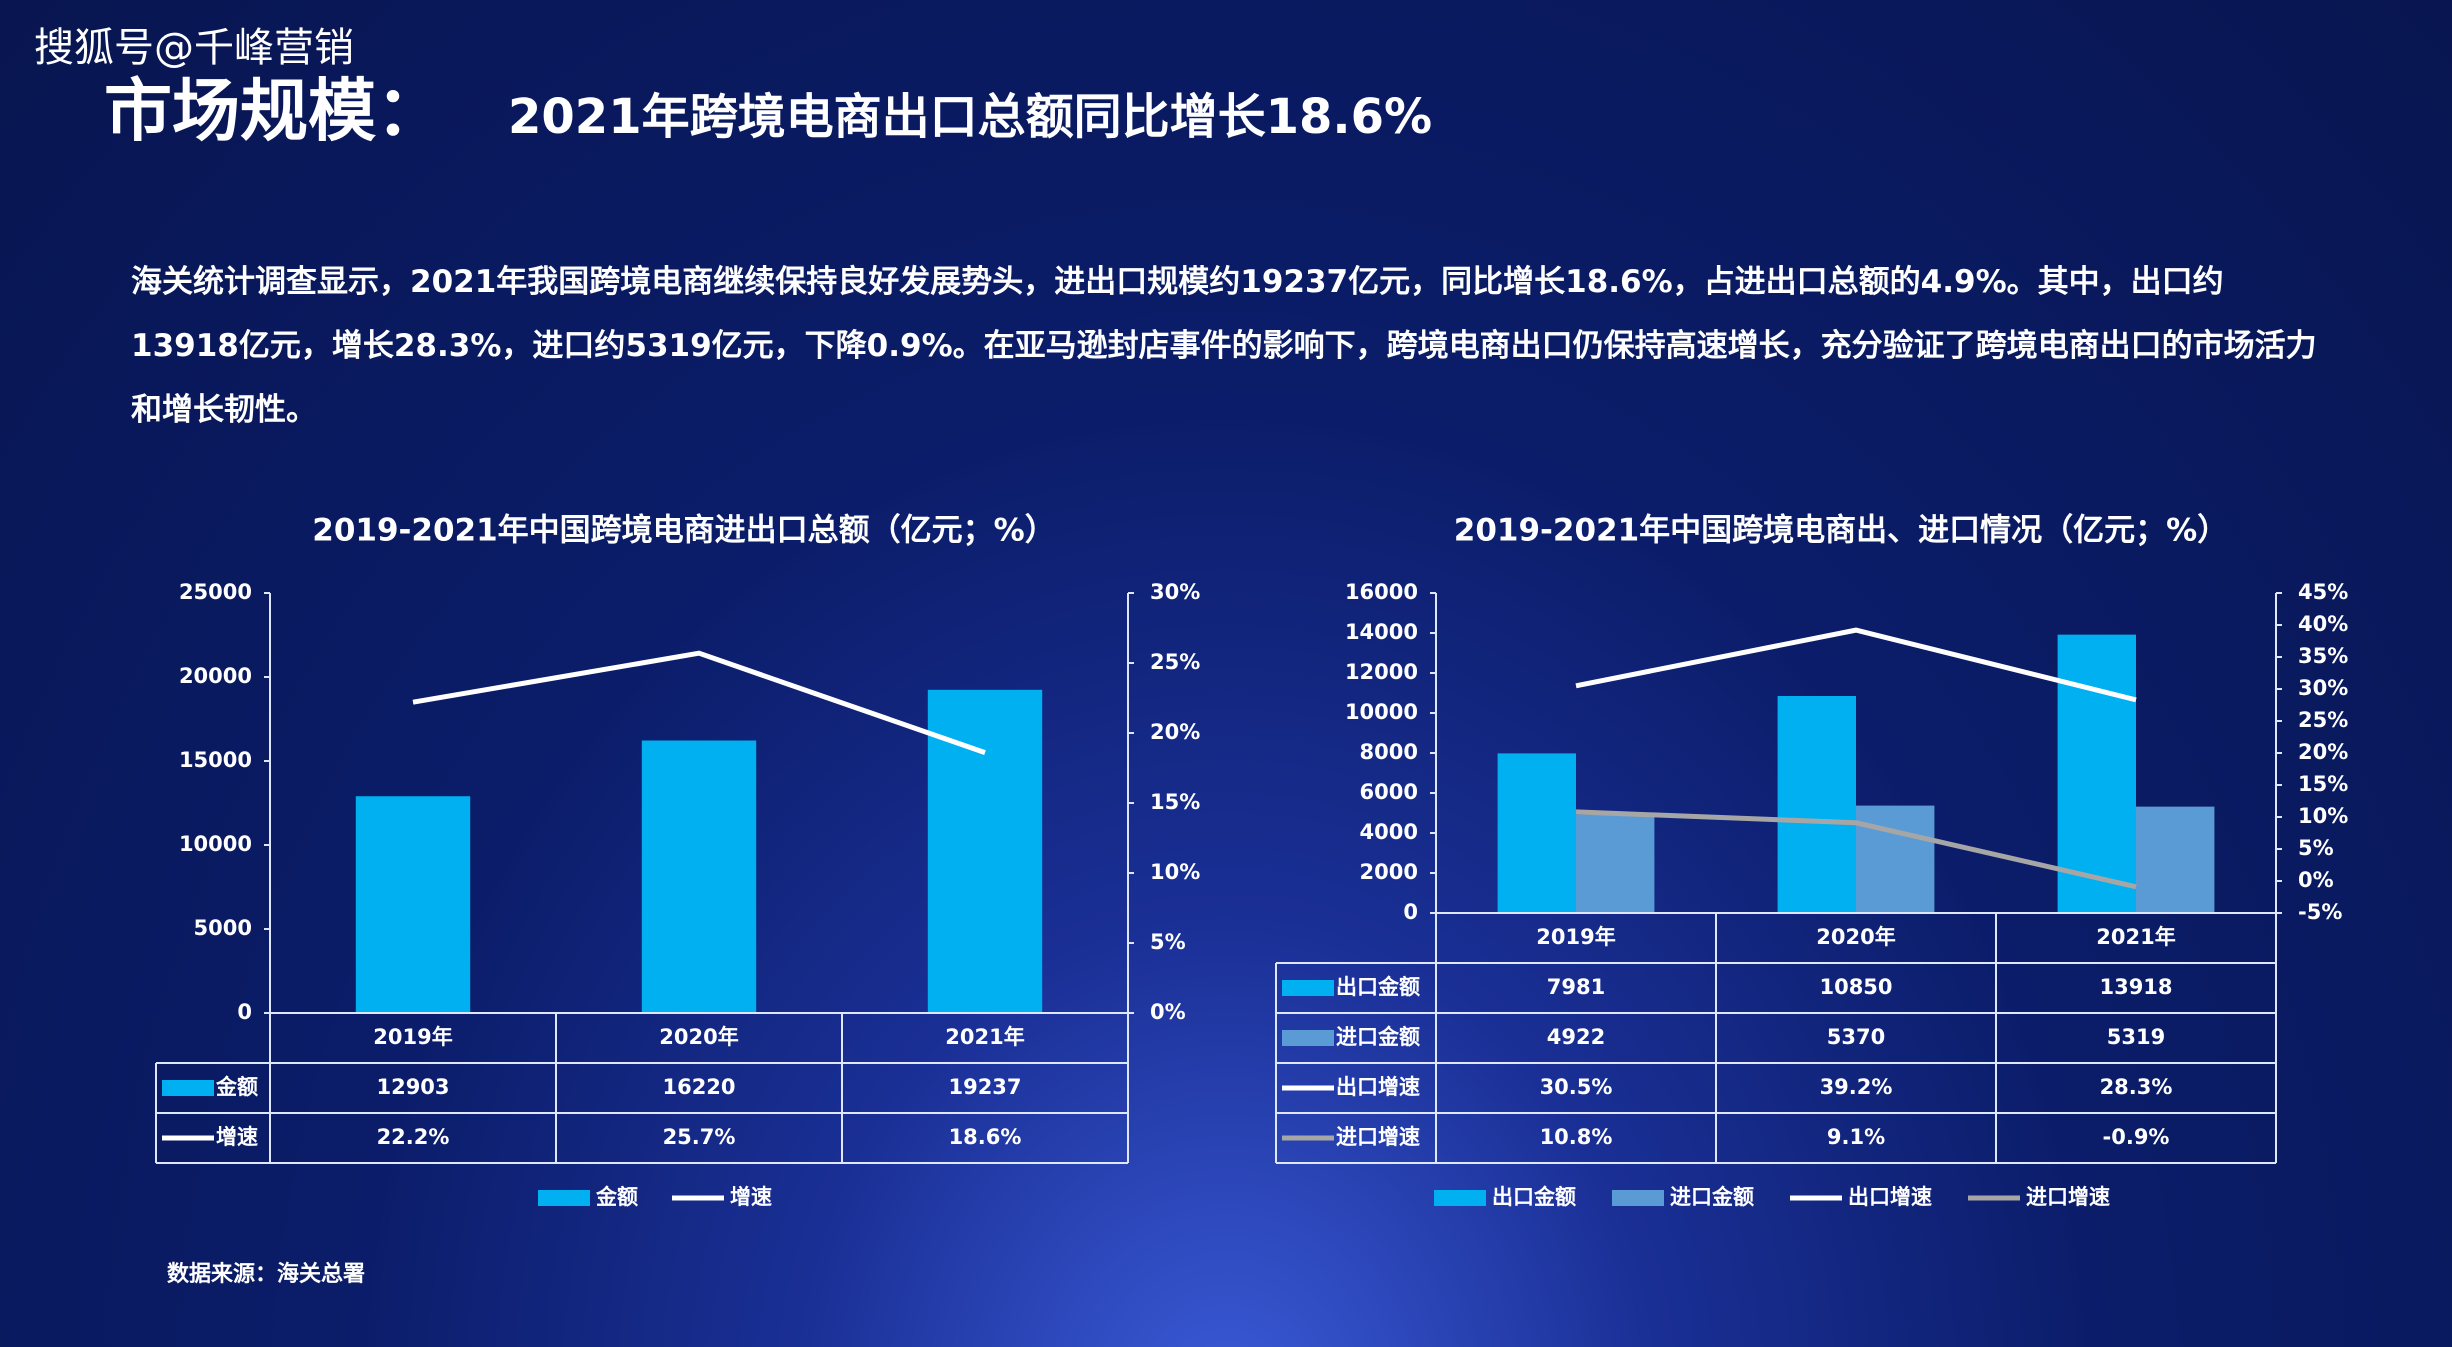 Image resolution: width=2452 pixels, height=1347 pixels. Describe the element at coordinates (2323, 624) in the screenshot. I see `y2-tick-label: 40%` at that location.